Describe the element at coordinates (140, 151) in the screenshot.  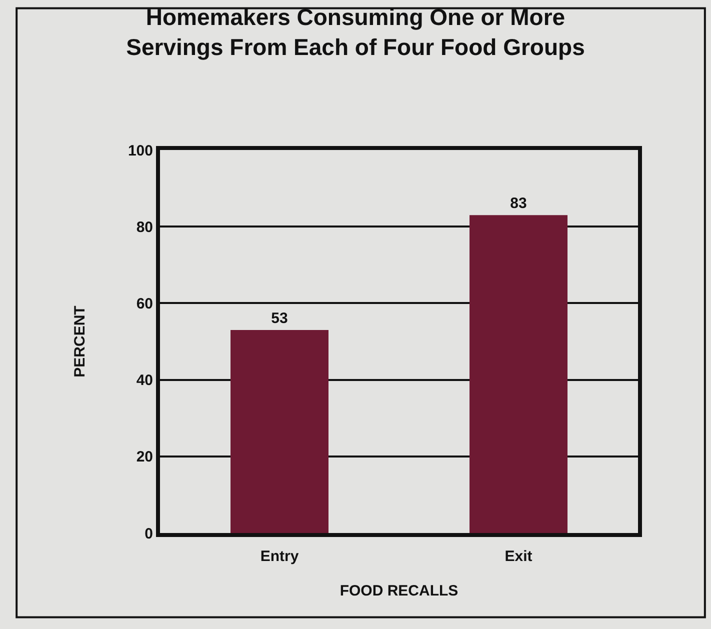
I see `y-tick-label: 100` at that location.